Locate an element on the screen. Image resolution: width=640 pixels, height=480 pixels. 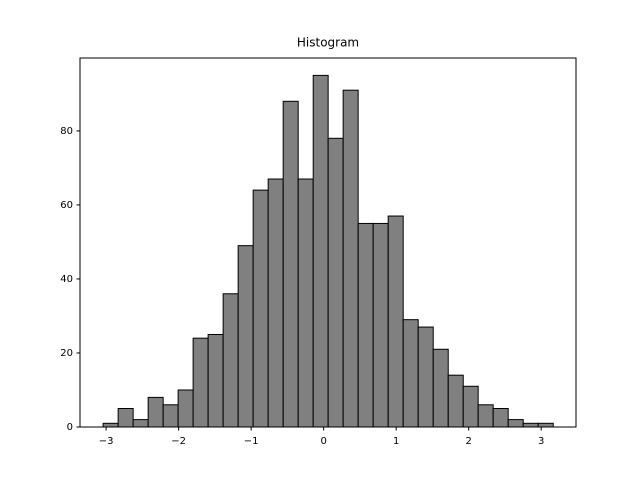
y-tick-label: 40 is located at coordinates (66, 279).